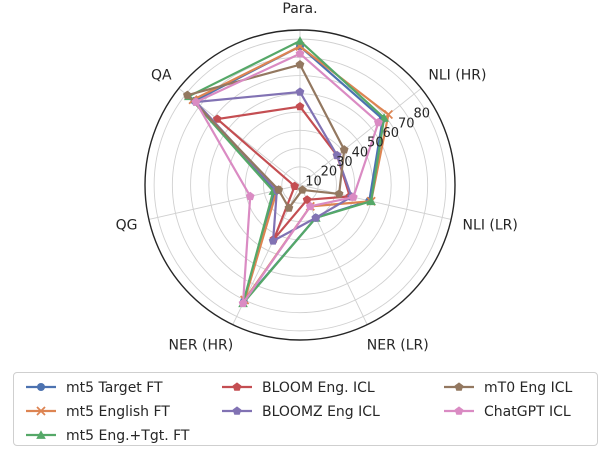  I want to click on radial-tick-label: 50, so click(375, 143).